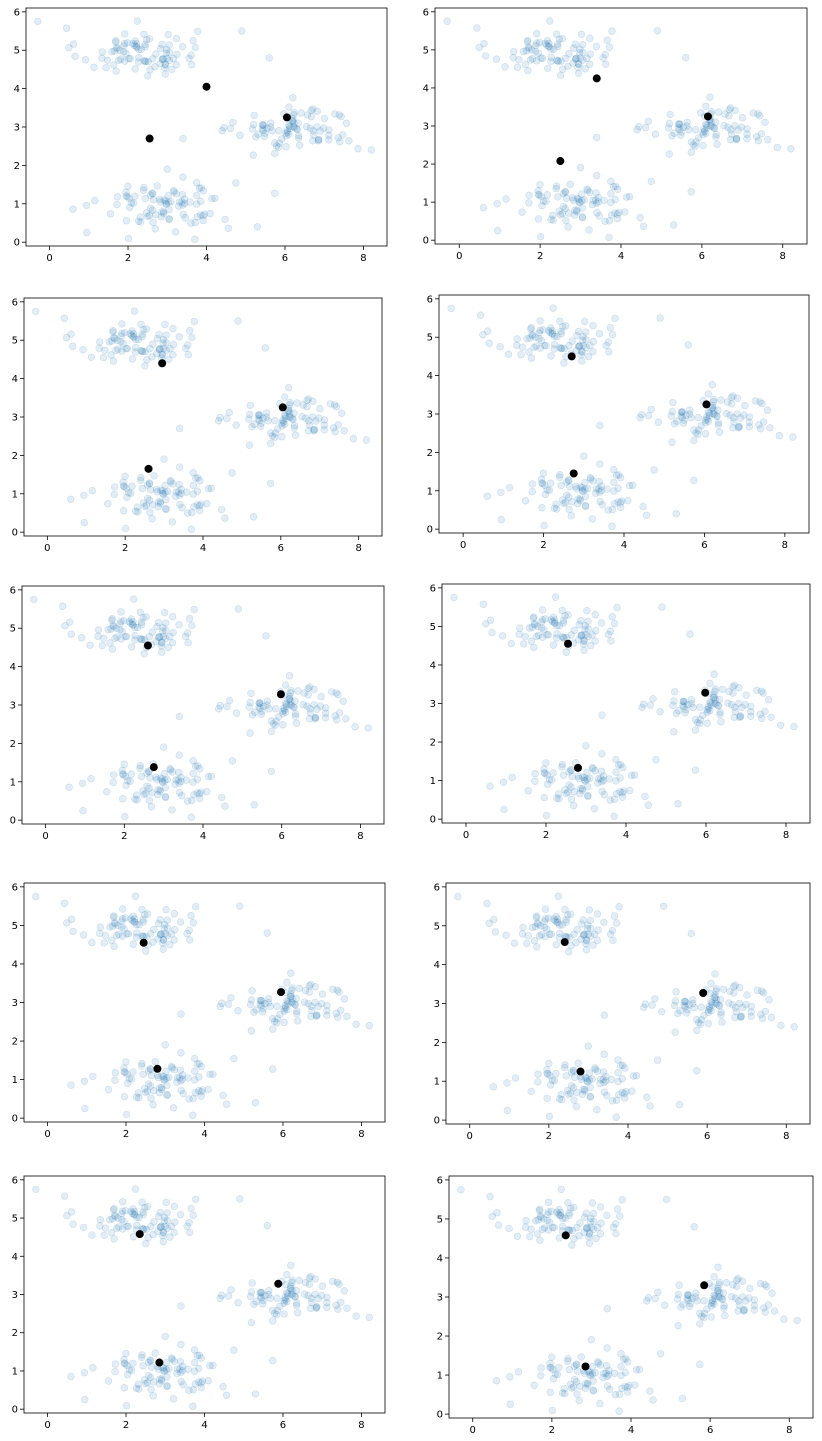  I want to click on y-tick-label: 3, so click(430, 415).